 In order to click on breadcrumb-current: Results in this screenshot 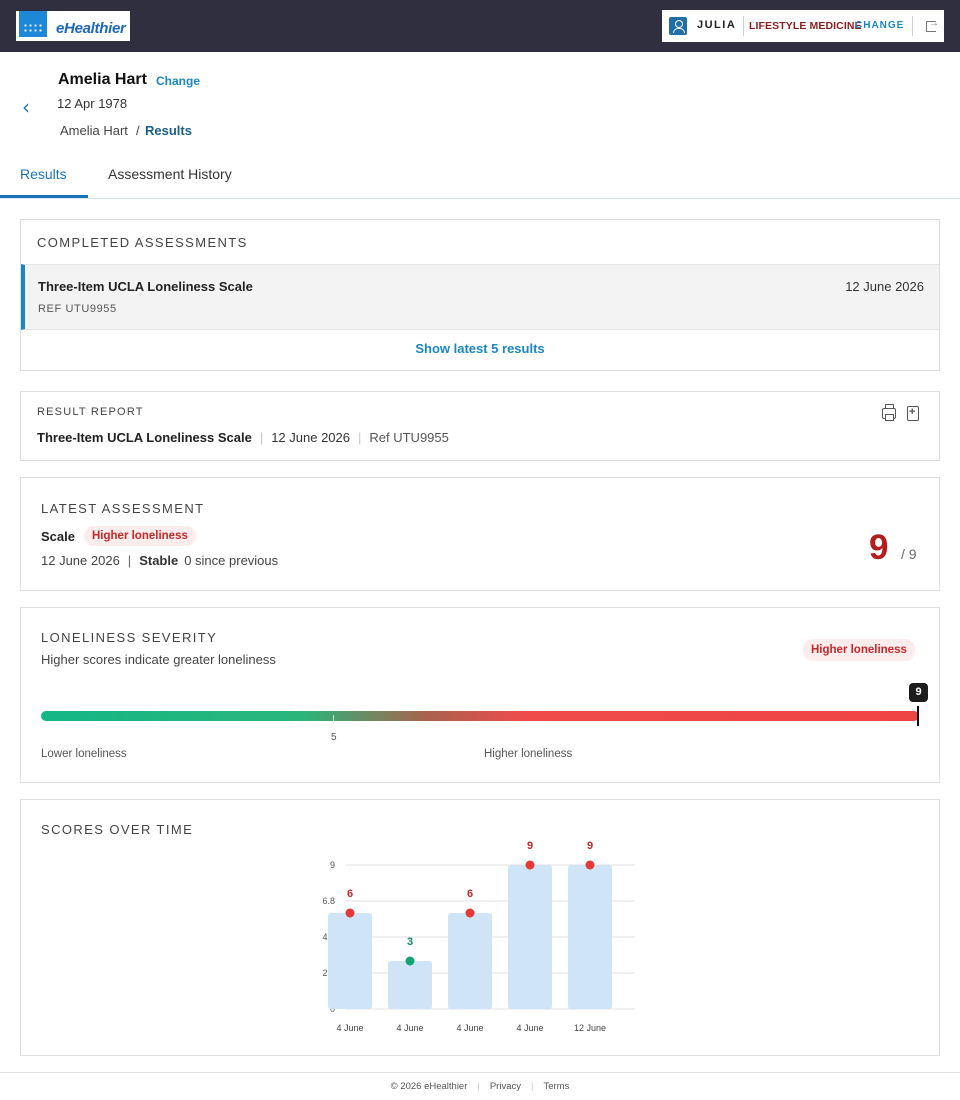, I will do `click(168, 130)`.